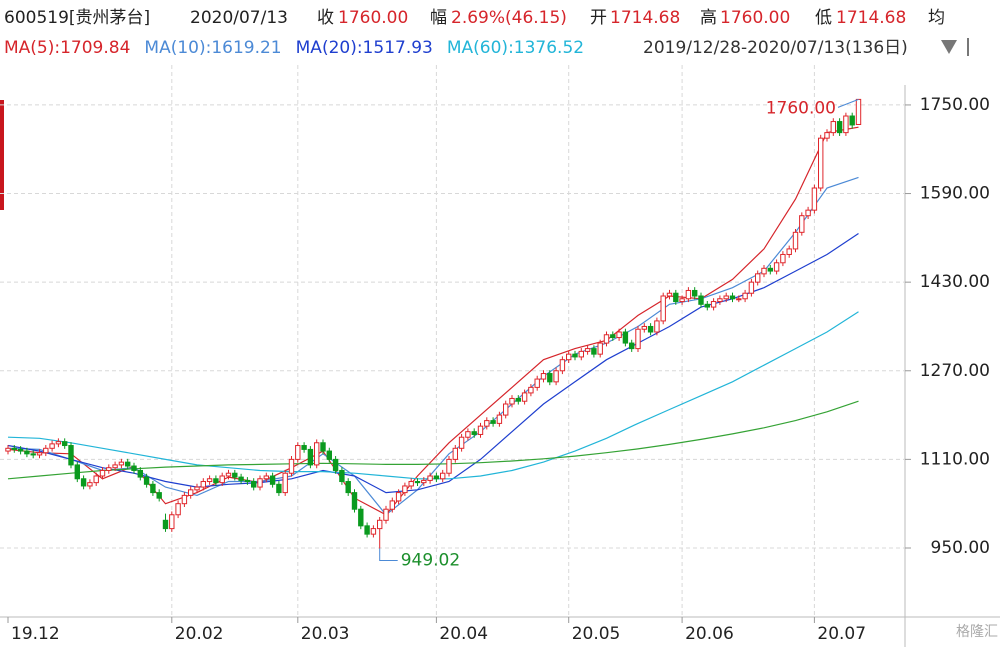 This screenshot has height=647, width=1000. What do you see at coordinates (960, 548) in the screenshot?
I see `y-tick-label: 950.00` at bounding box center [960, 548].